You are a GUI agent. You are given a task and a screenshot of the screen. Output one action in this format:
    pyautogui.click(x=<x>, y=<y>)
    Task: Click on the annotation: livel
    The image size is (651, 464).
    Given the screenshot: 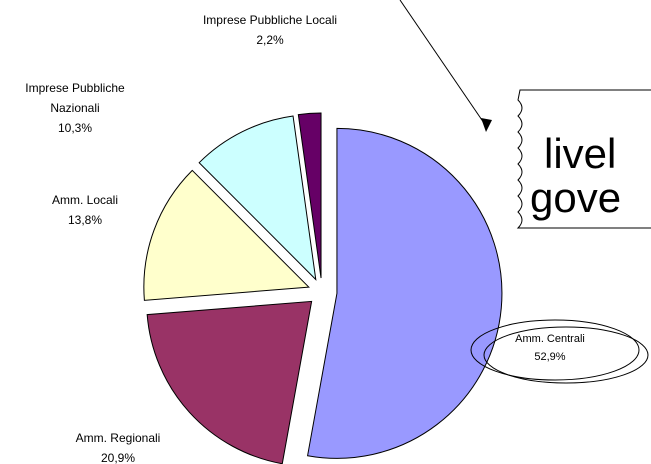 What is the action you would take?
    pyautogui.click(x=580, y=153)
    